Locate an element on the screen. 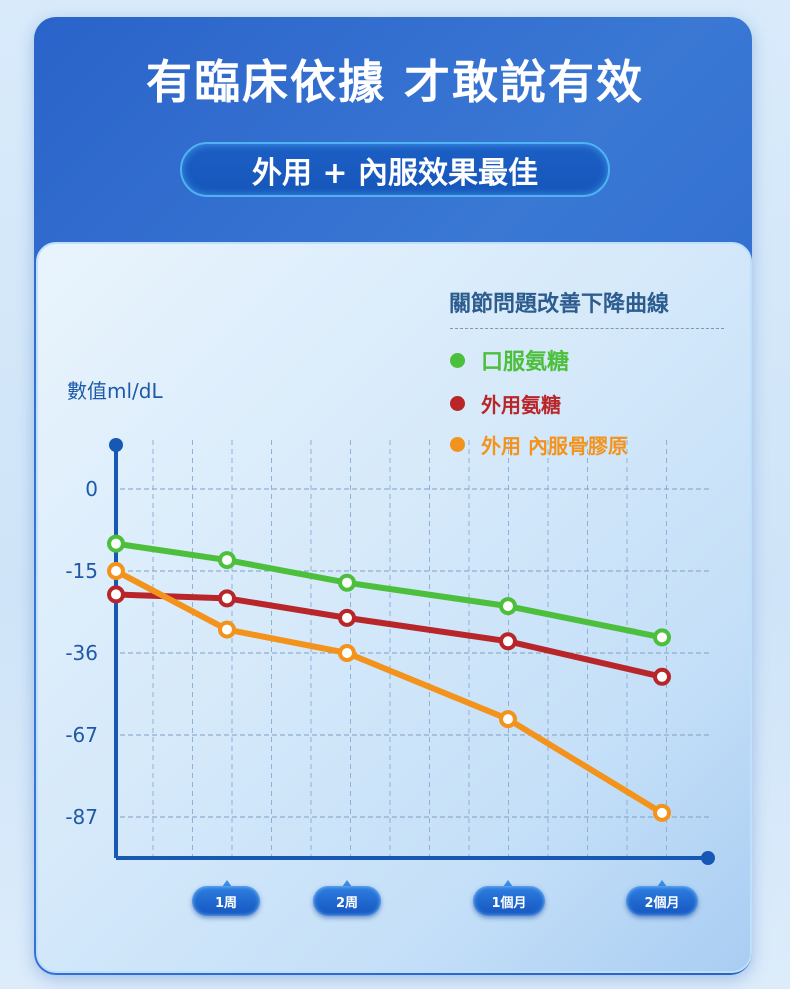 This screenshot has height=989, width=790. legend-dot-orange is located at coordinates (457, 444).